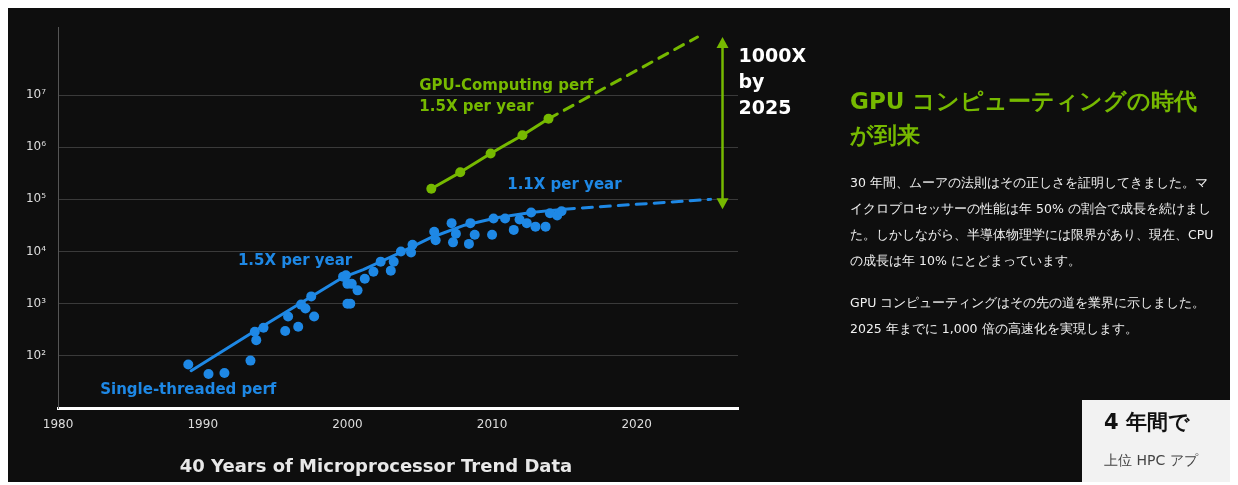 This screenshot has height=485, width=1238. What do you see at coordinates (36, 250) in the screenshot?
I see `y-tick-label: 10⁴` at bounding box center [36, 250].